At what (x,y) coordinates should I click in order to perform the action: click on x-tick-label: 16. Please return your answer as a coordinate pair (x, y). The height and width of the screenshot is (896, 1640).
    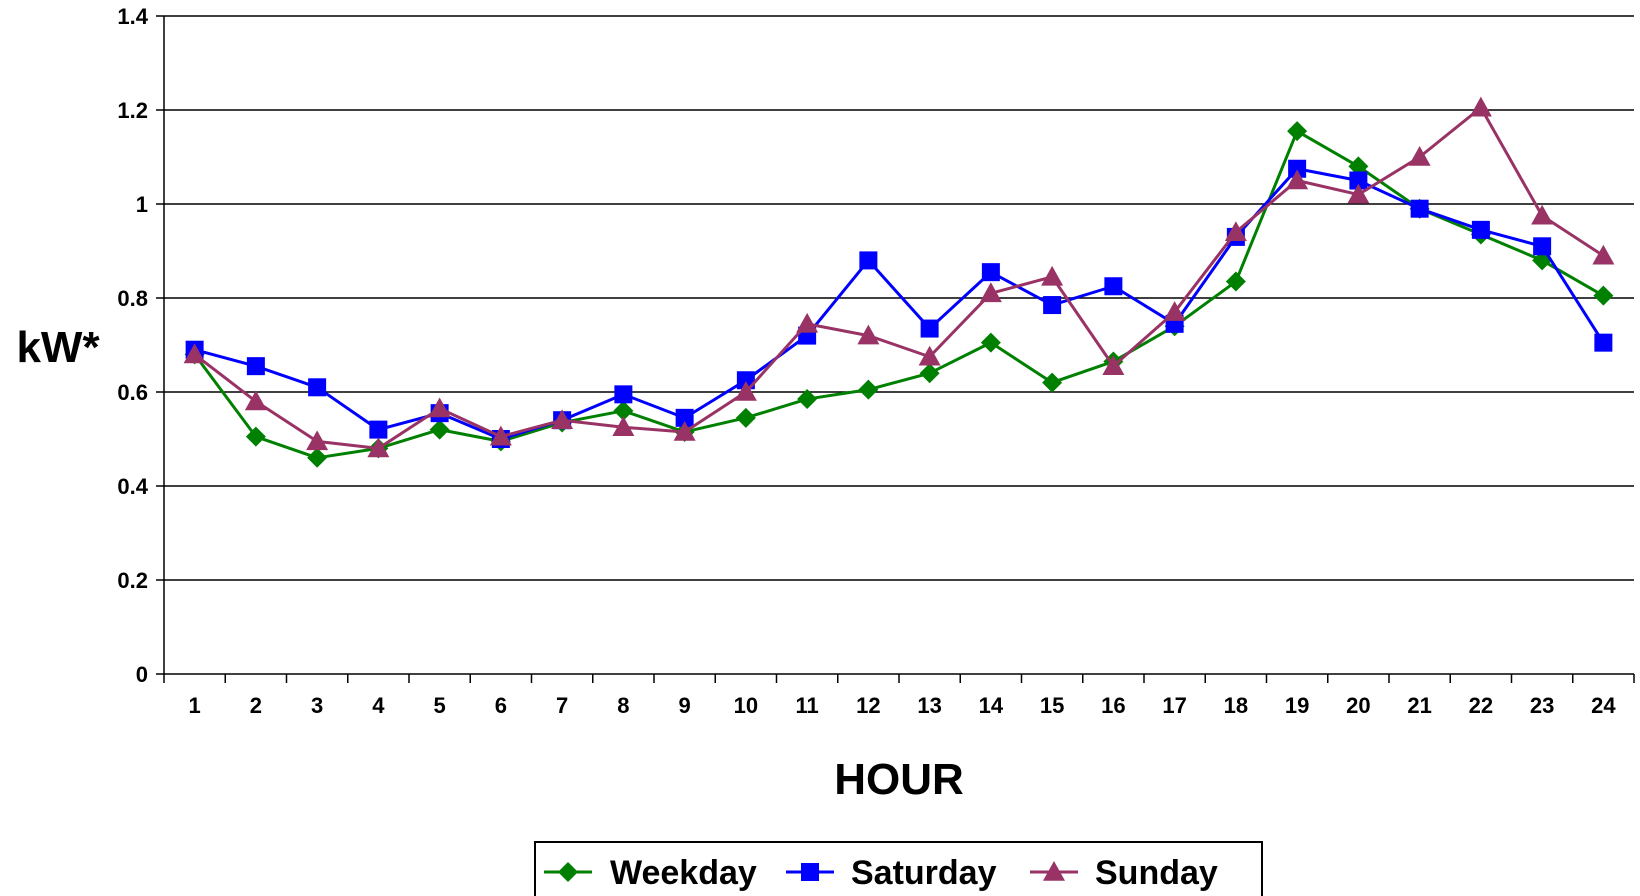
    Looking at the image, I should click on (1113, 705).